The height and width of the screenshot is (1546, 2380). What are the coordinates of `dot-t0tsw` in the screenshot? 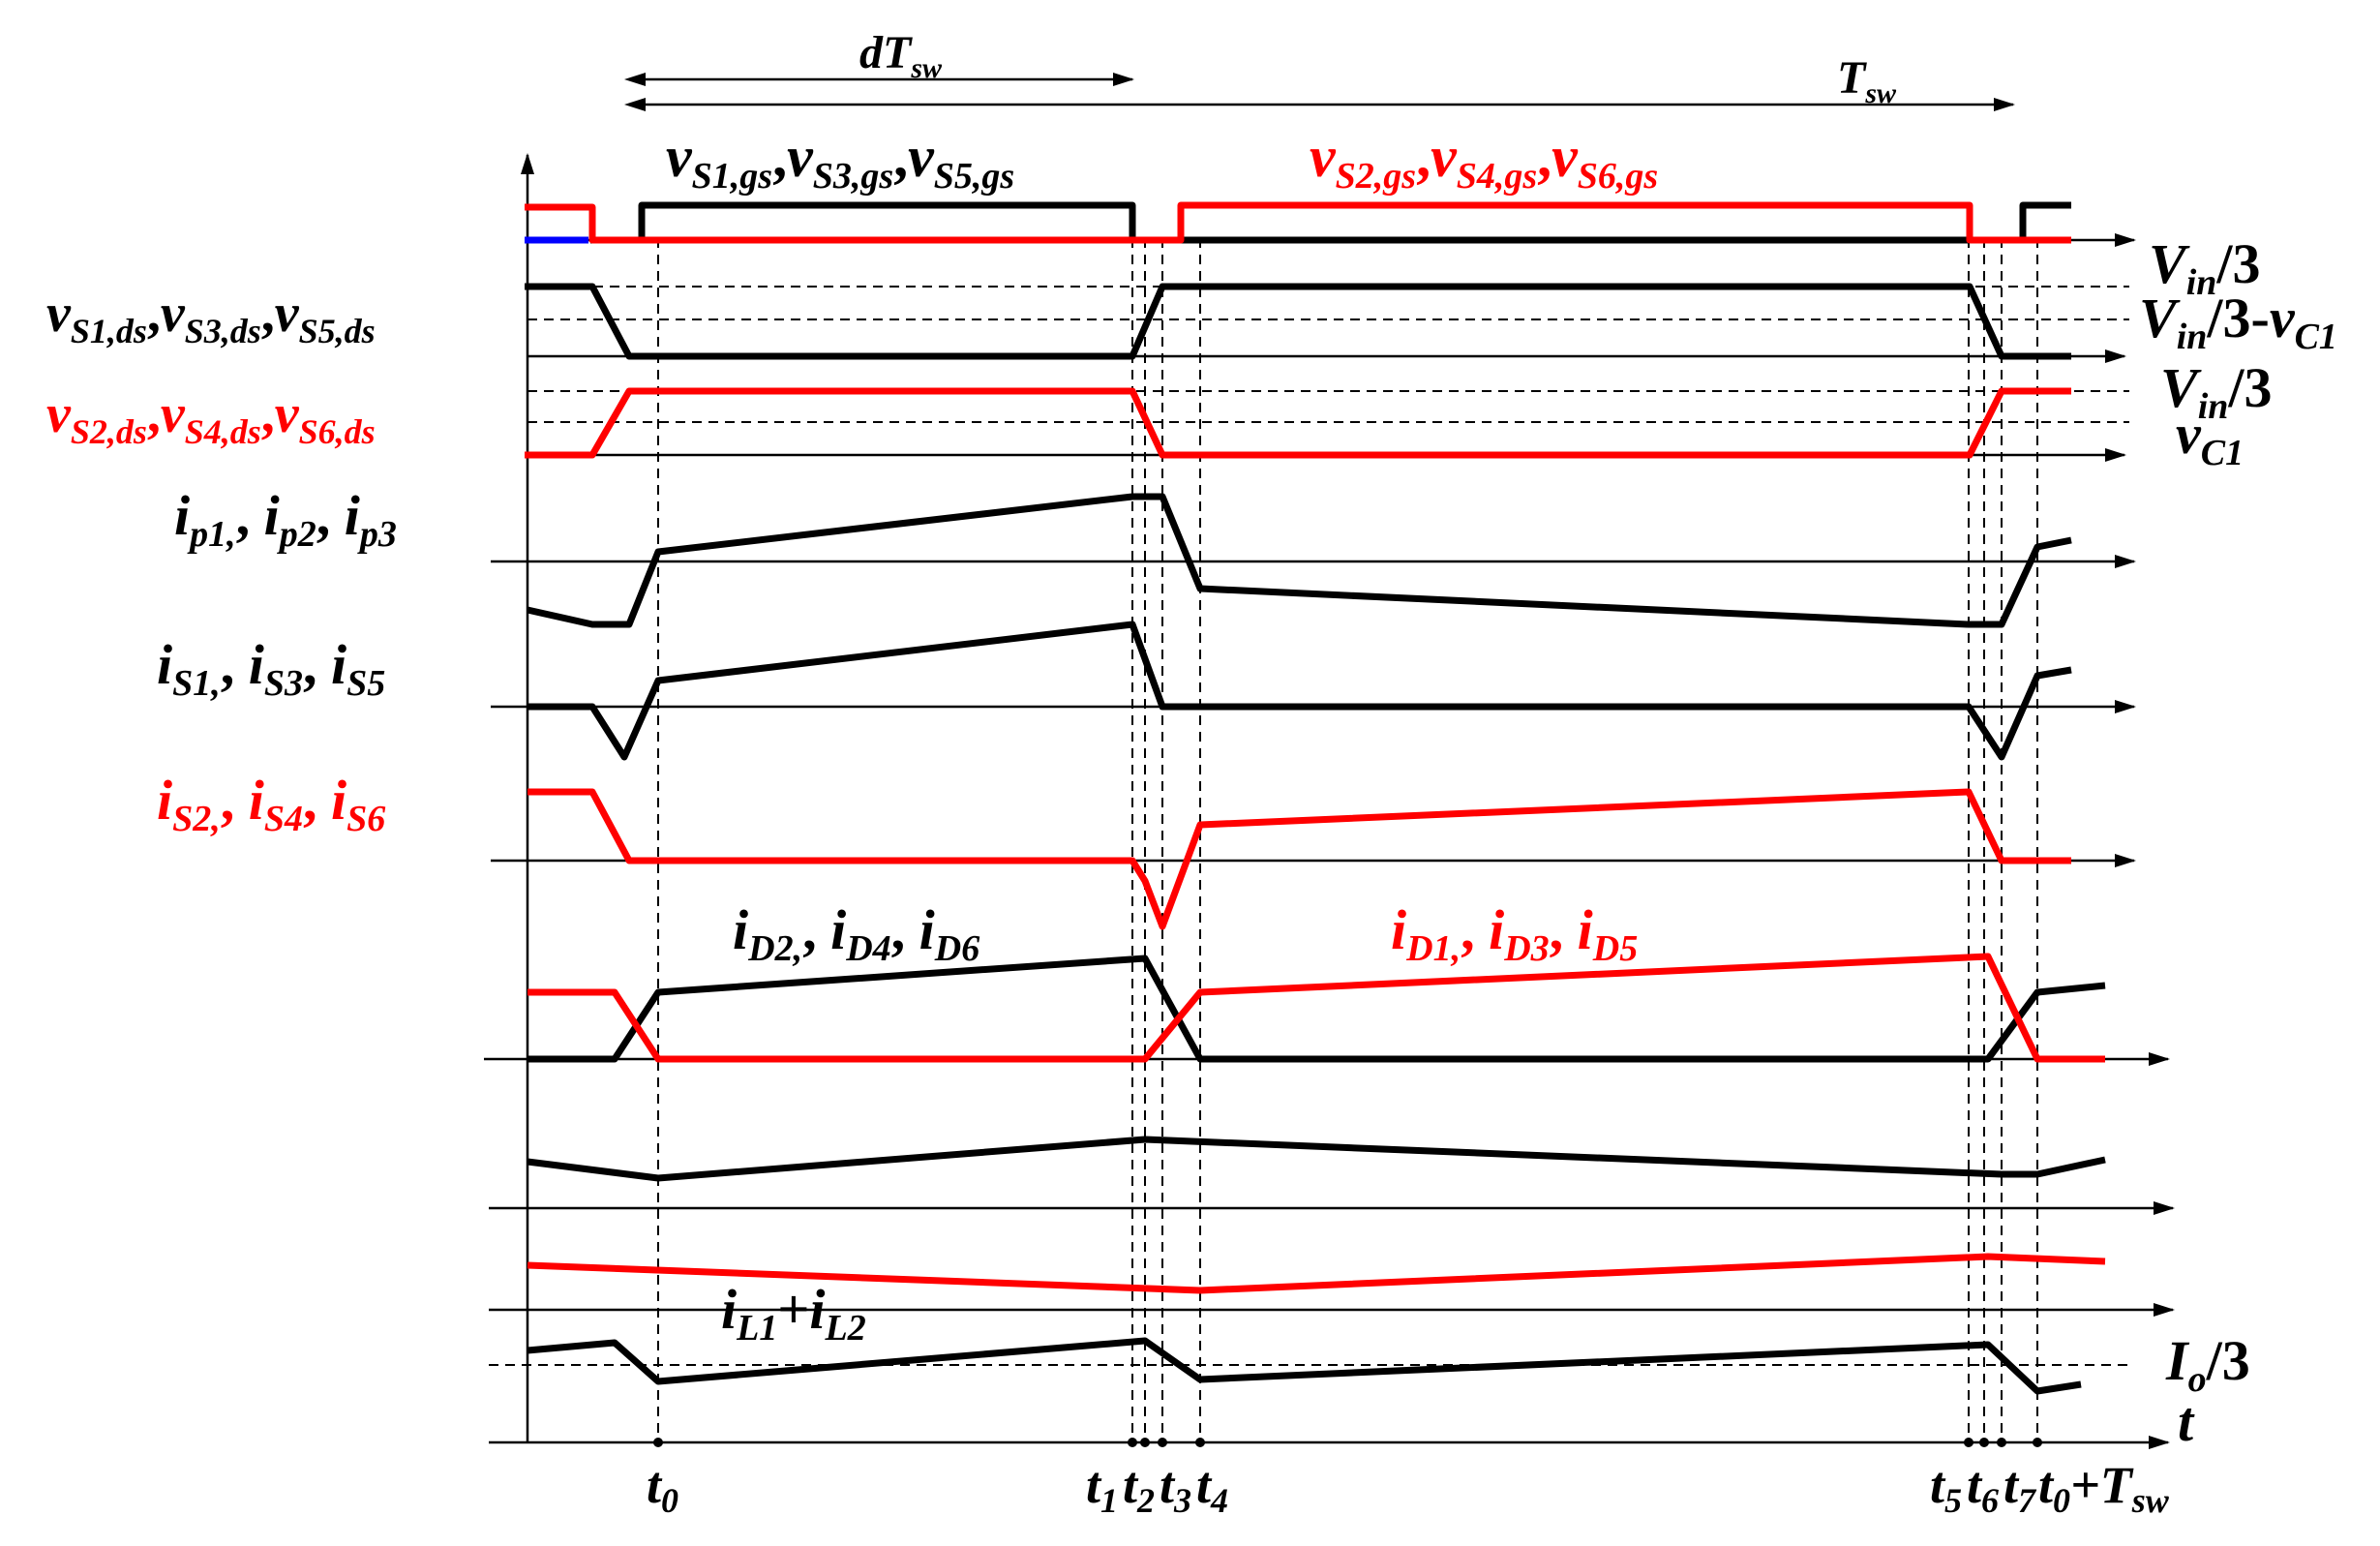 It's located at (2038, 1442).